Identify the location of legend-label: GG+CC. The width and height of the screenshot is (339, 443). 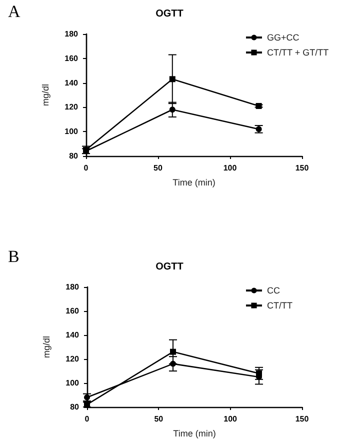
(283, 37).